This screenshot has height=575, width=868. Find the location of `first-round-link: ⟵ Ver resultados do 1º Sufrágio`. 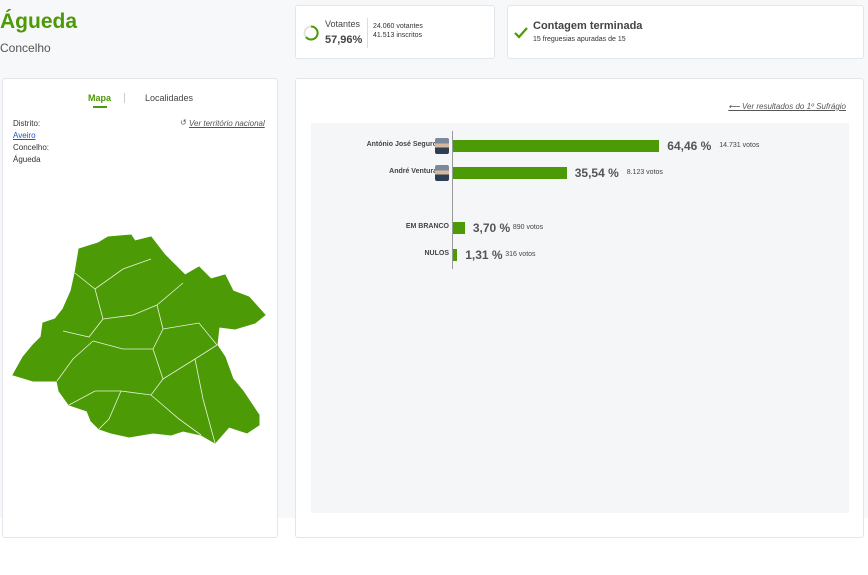

first-round-link: ⟵ Ver resultados do 1º Sufrágio is located at coordinates (787, 106).